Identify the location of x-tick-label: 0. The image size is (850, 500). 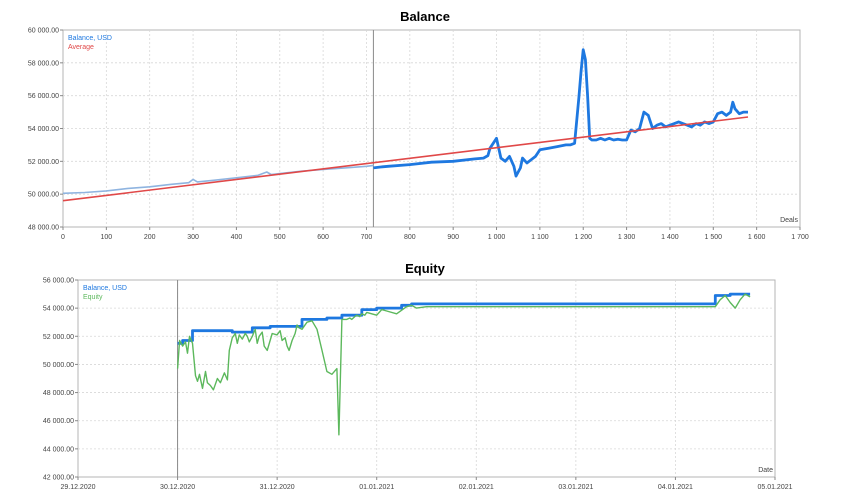
(63, 237).